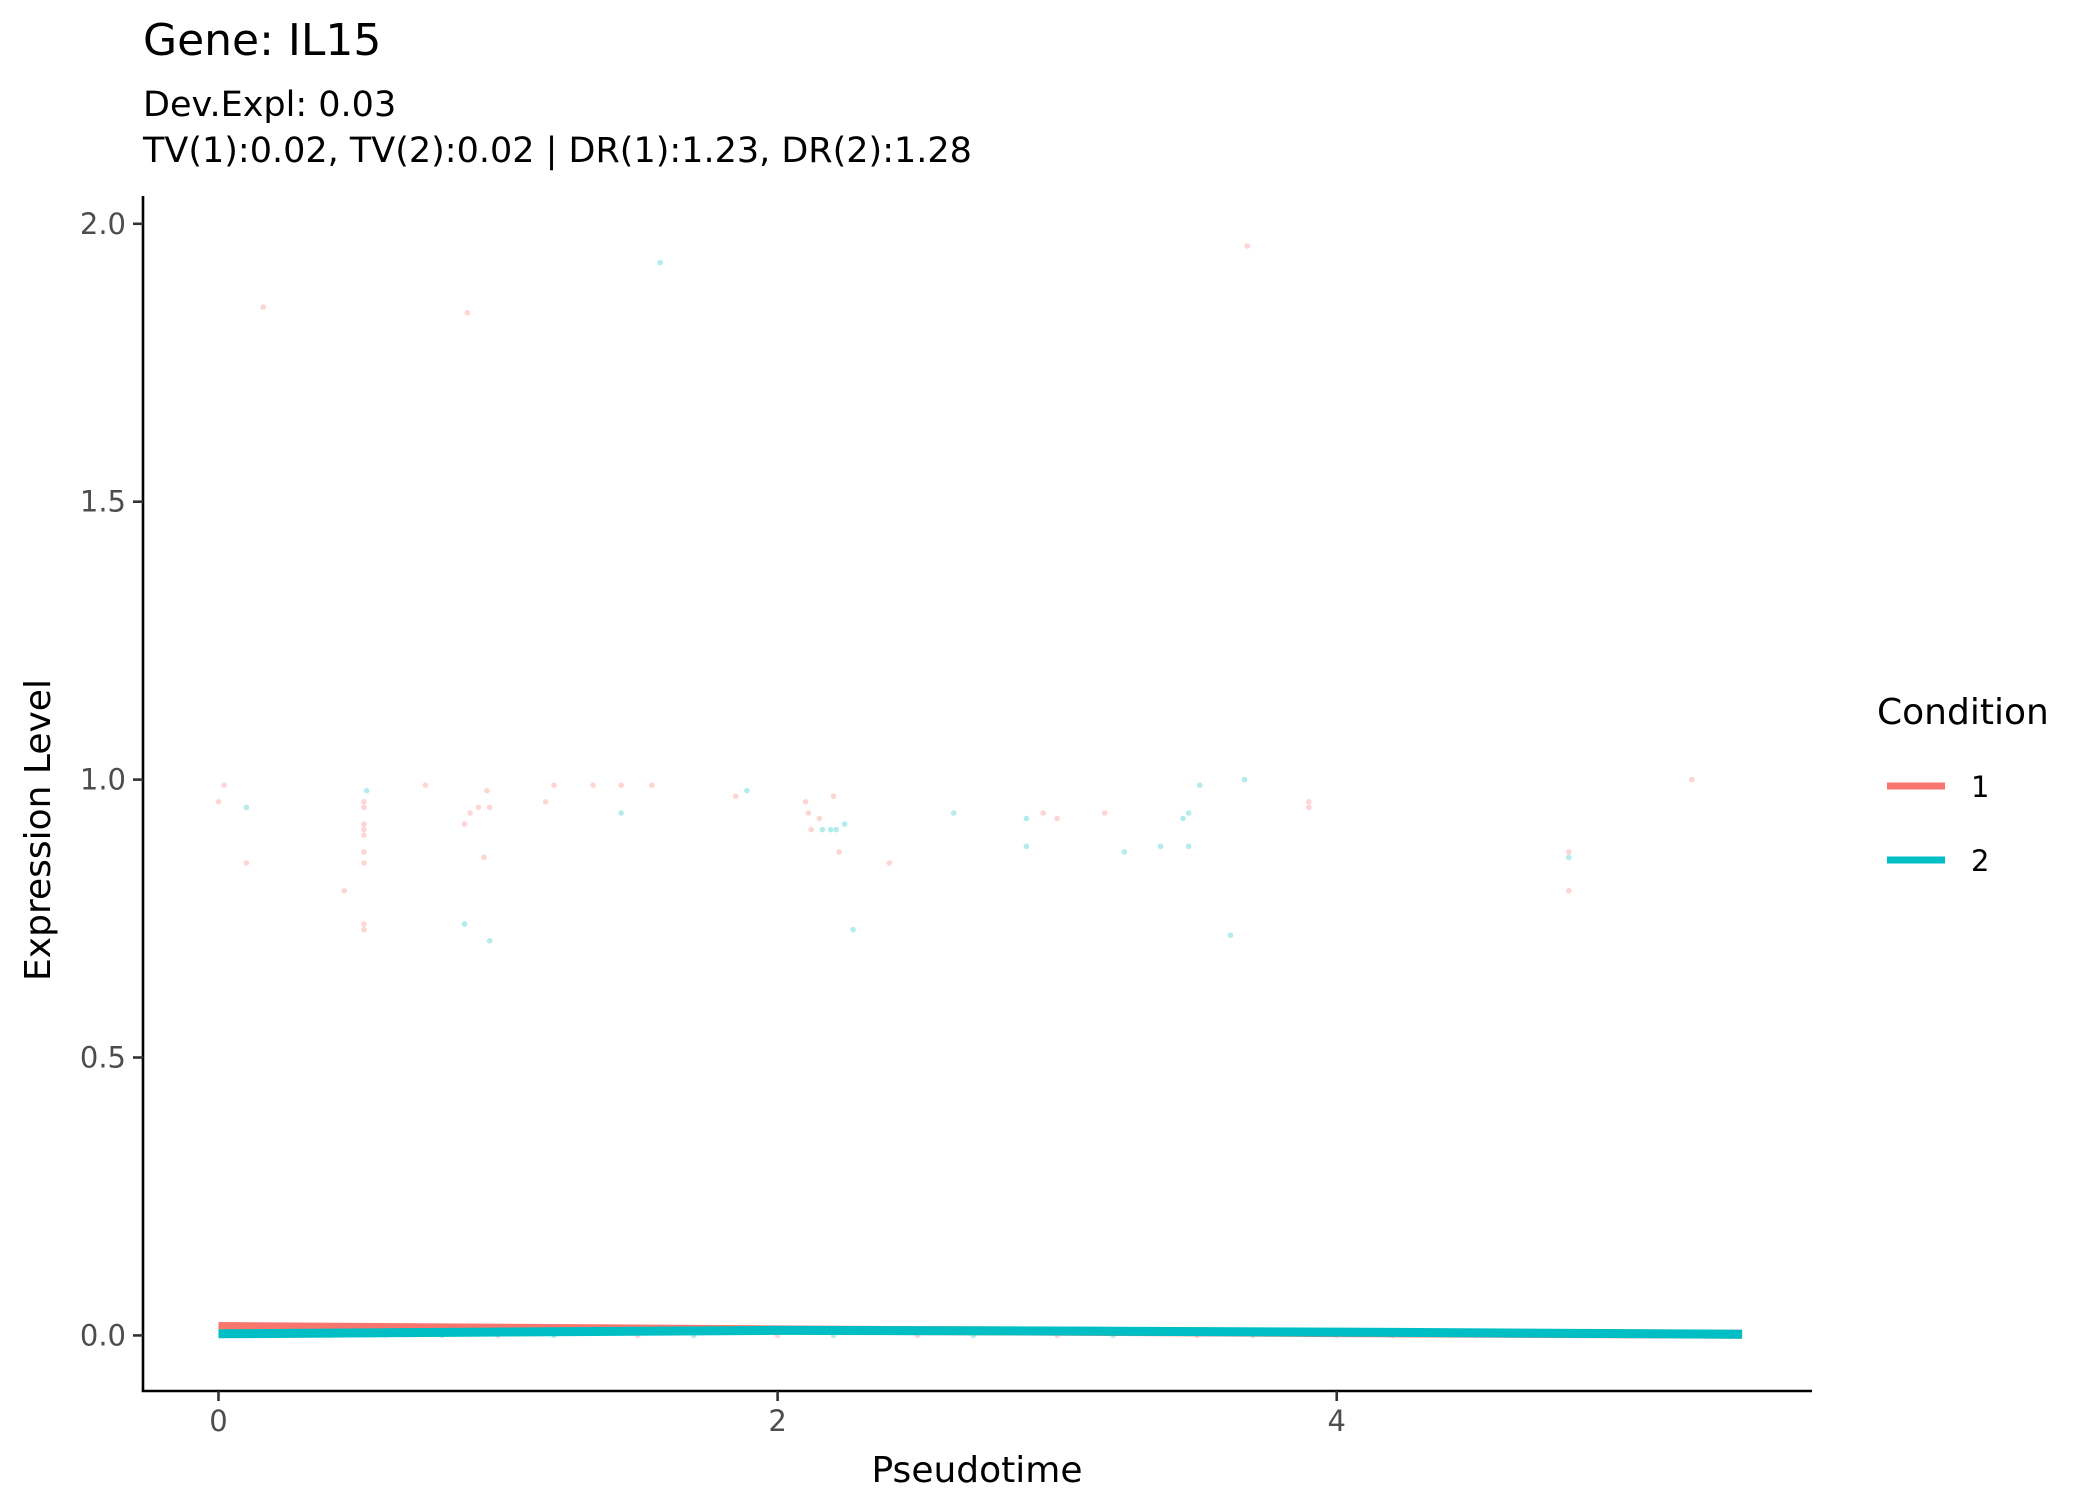 This screenshot has height=1500, width=2100. I want to click on chart-subtitle-line-1: Dev.Expl: 0.03, so click(269, 105).